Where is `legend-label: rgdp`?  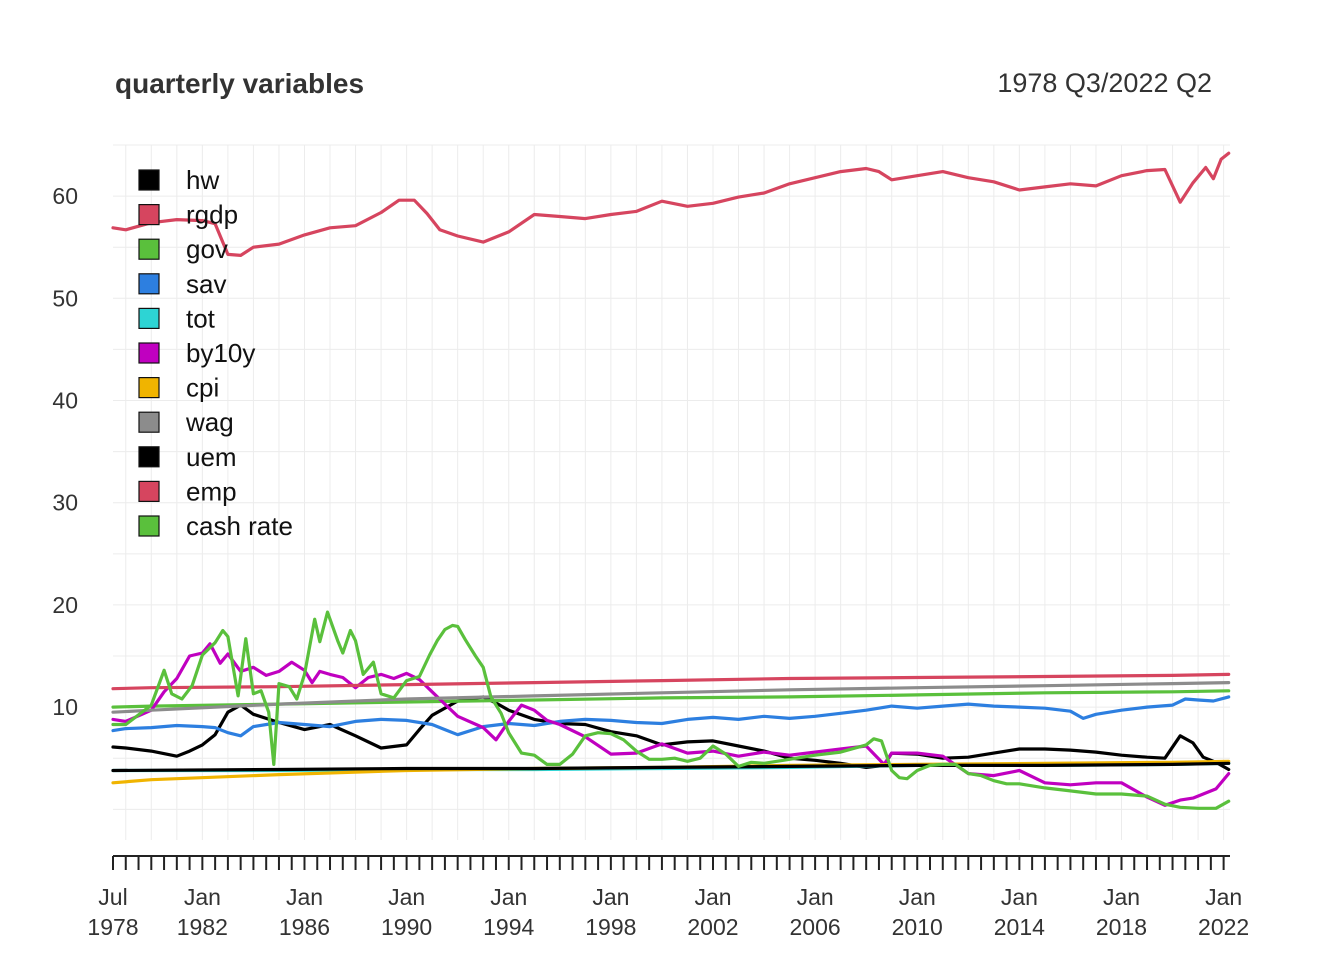
legend-label: rgdp is located at coordinates (212, 215).